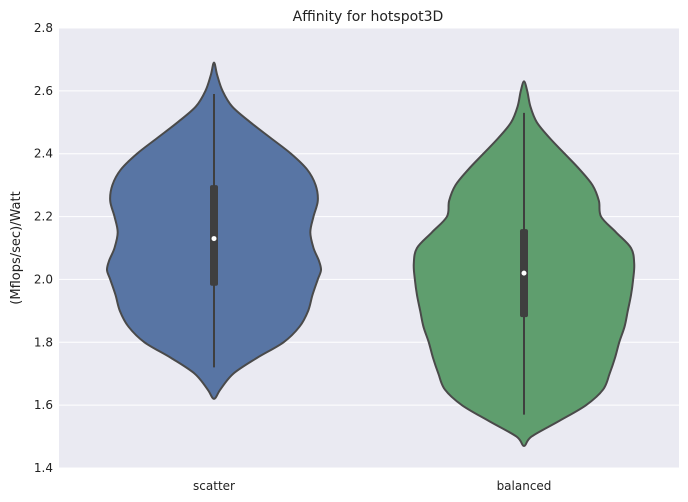 The height and width of the screenshot is (502, 688). I want to click on y-tick-label: 1.4, so click(43, 468).